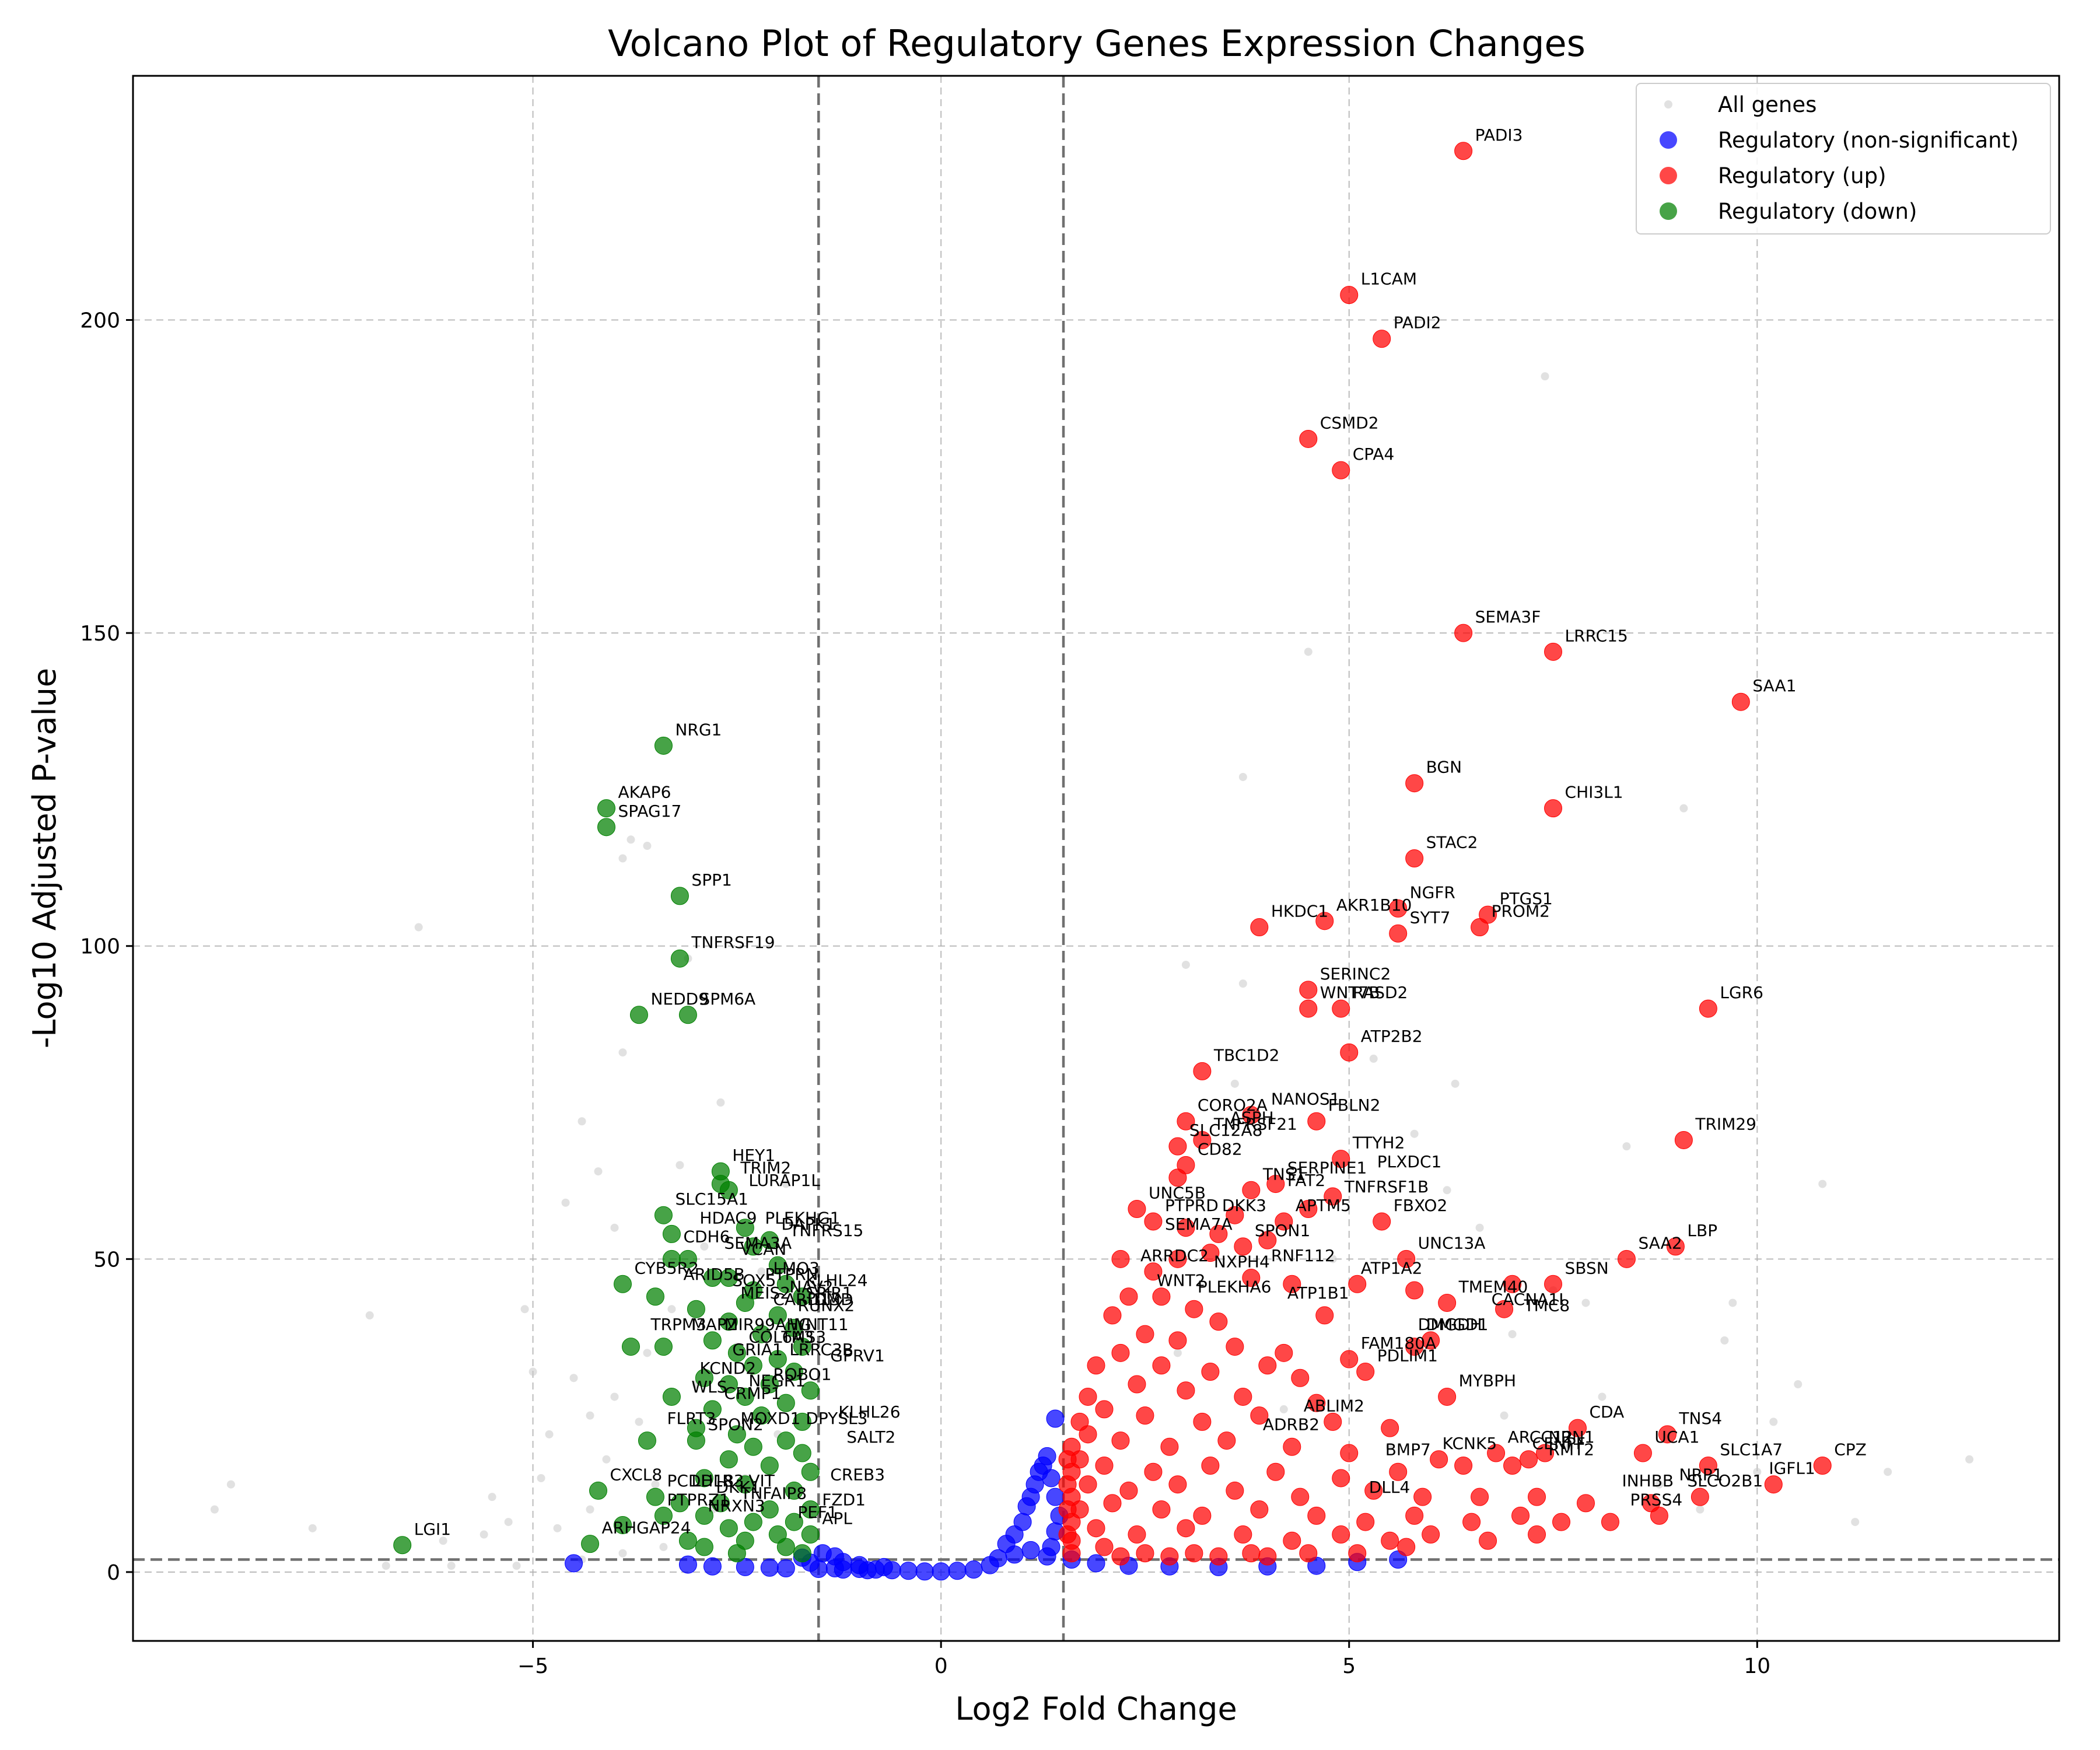 Image resolution: width=2100 pixels, height=1750 pixels. I want to click on gene-label: TNFAIP8, so click(773, 1493).